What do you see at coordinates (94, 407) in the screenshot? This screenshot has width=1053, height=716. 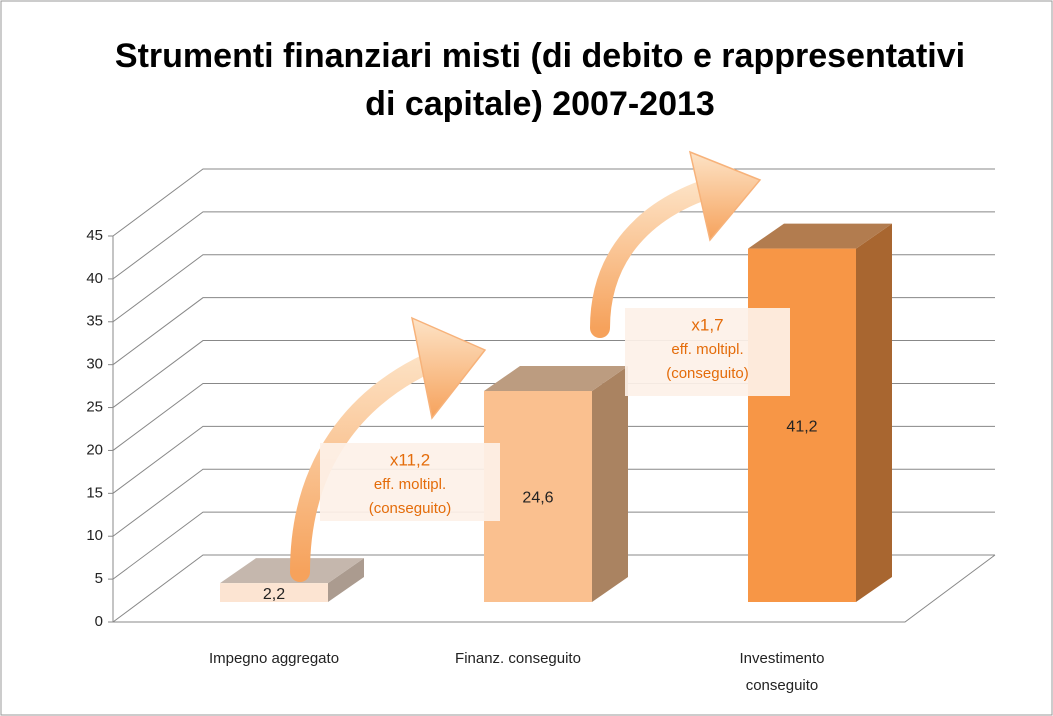 I see `y-tick-label: 25` at bounding box center [94, 407].